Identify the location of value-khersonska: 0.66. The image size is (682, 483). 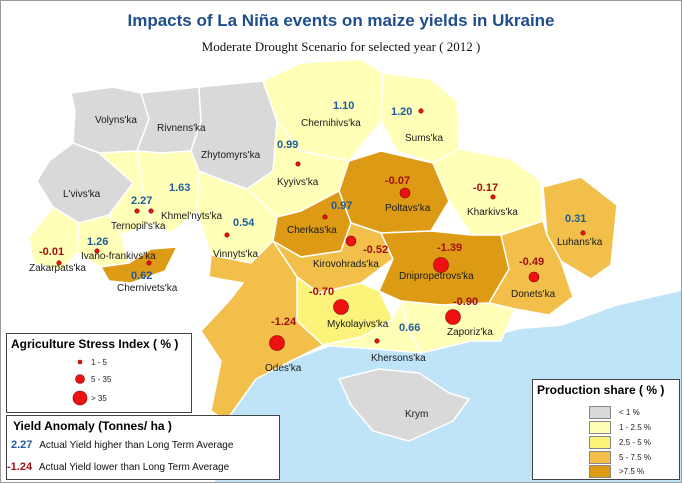
(409, 328).